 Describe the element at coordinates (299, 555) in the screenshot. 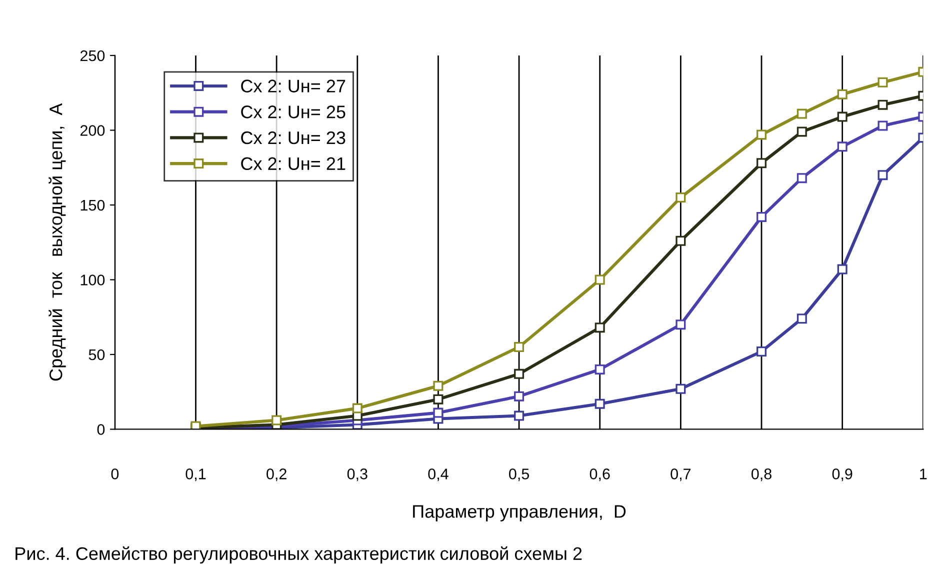

I see `text: Рис. 4. Семейство регулировочных характеристик силовой схемы 2` at that location.